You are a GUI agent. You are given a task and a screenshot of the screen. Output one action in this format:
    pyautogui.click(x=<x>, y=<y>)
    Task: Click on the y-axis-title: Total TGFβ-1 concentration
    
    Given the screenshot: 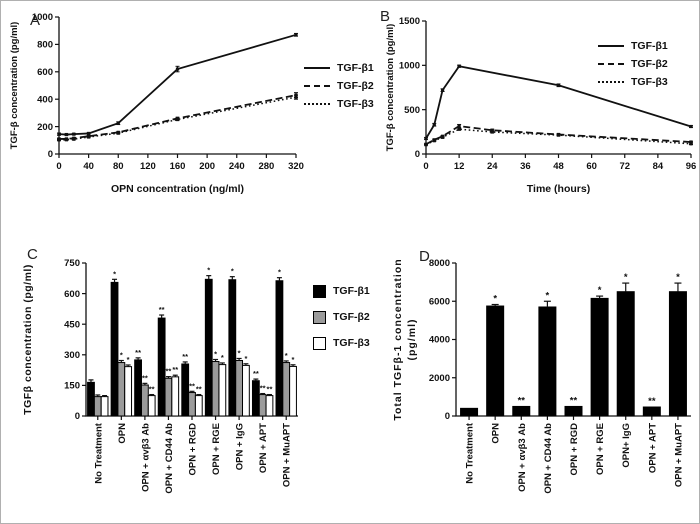 What is the action you would take?
    pyautogui.click(x=398, y=339)
    